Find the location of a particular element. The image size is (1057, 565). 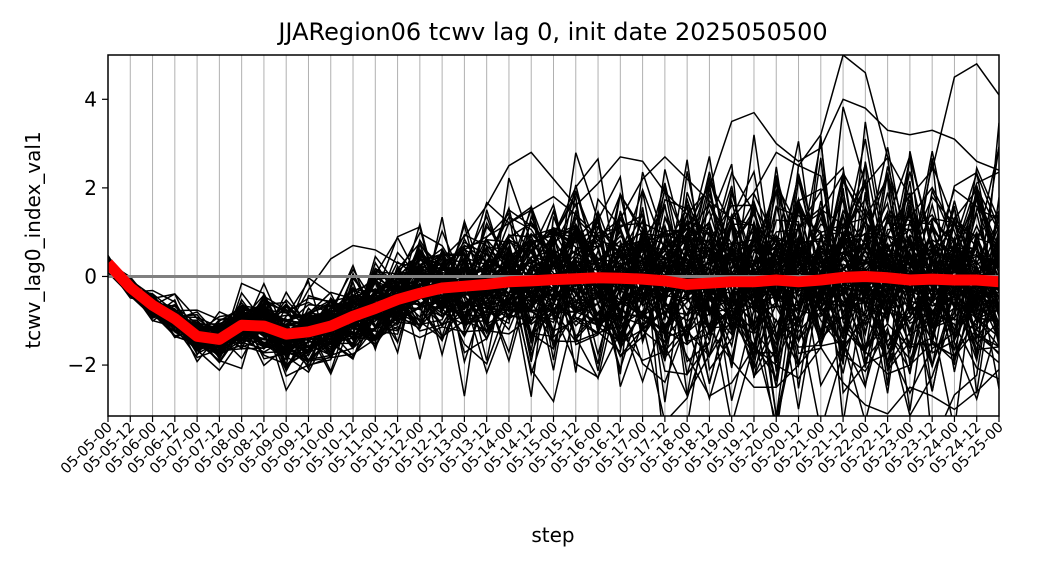

y-axis-label: tcwv_lag0_index_val1 is located at coordinates (33, 239).